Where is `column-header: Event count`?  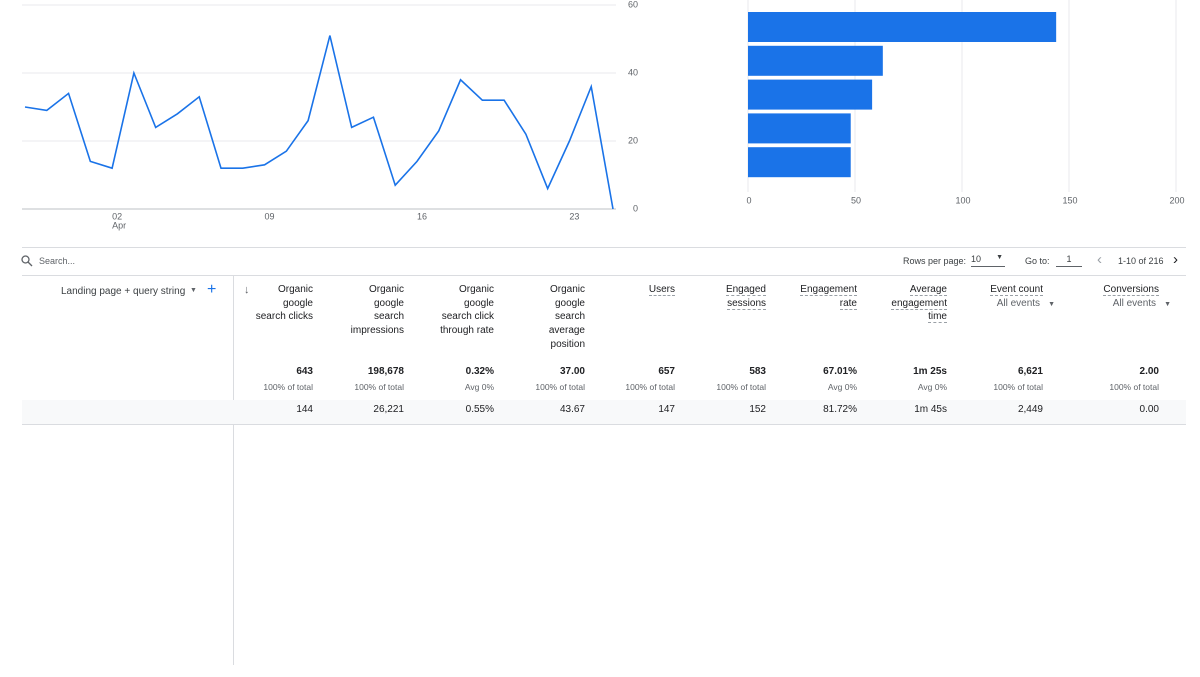
column-header: Event count is located at coordinates (1016, 290).